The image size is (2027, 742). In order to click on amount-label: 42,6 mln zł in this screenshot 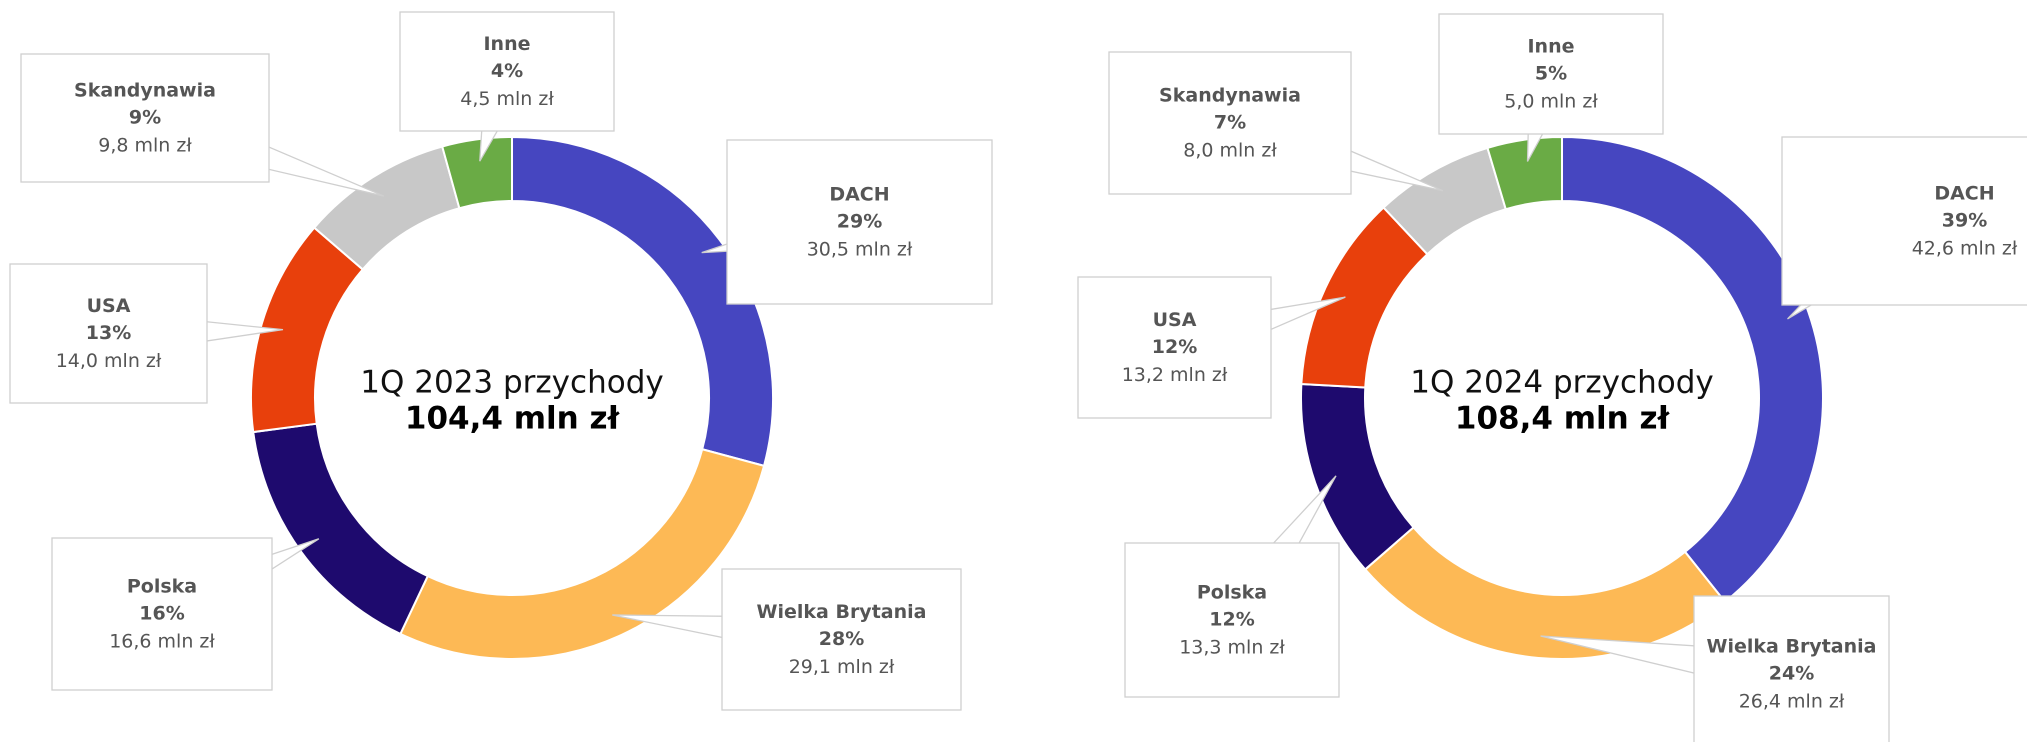, I will do `click(1965, 249)`.